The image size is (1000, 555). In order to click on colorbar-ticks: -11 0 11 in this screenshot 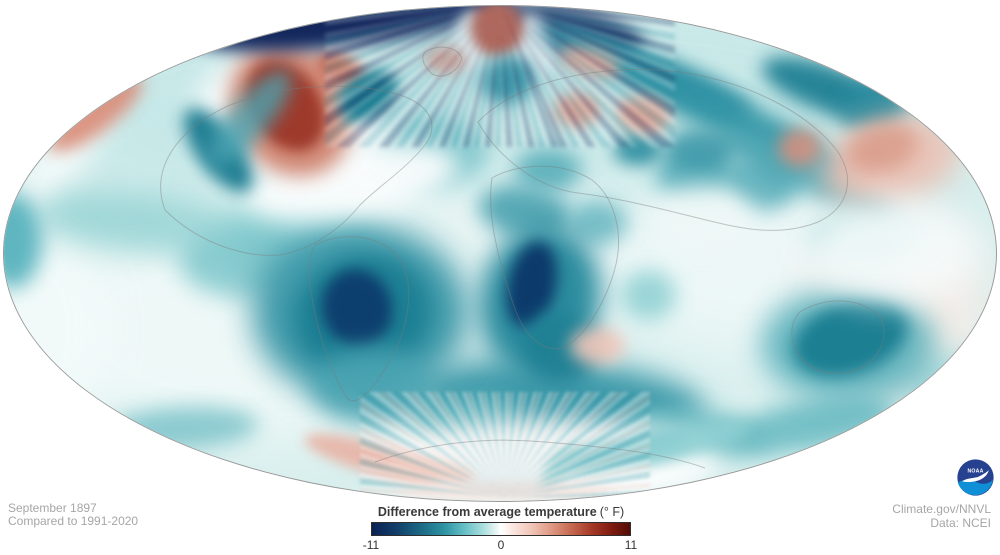, I will do `click(500, 545)`.